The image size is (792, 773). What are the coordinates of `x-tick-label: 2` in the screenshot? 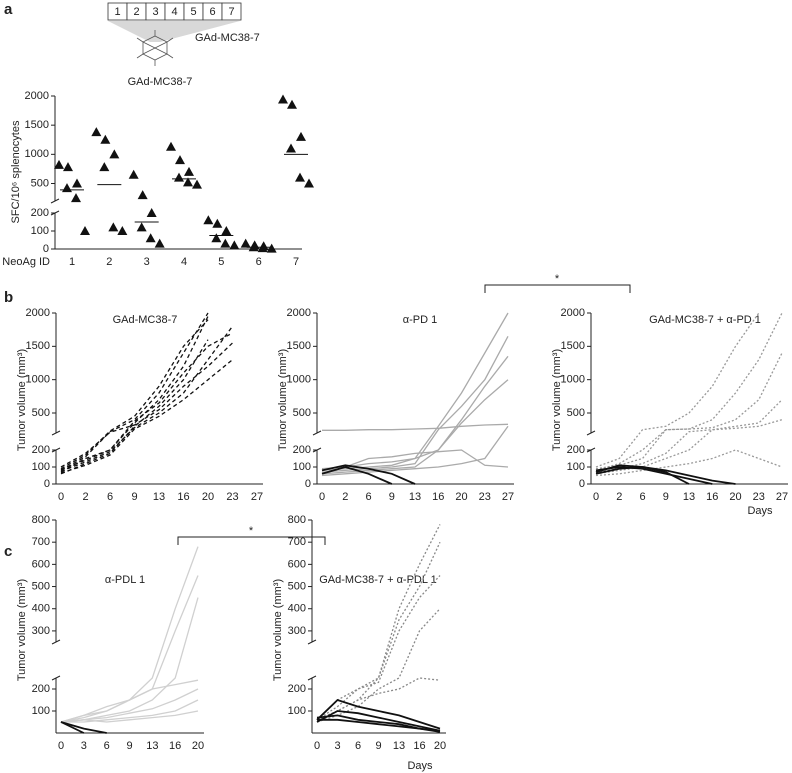 It's located at (85, 497).